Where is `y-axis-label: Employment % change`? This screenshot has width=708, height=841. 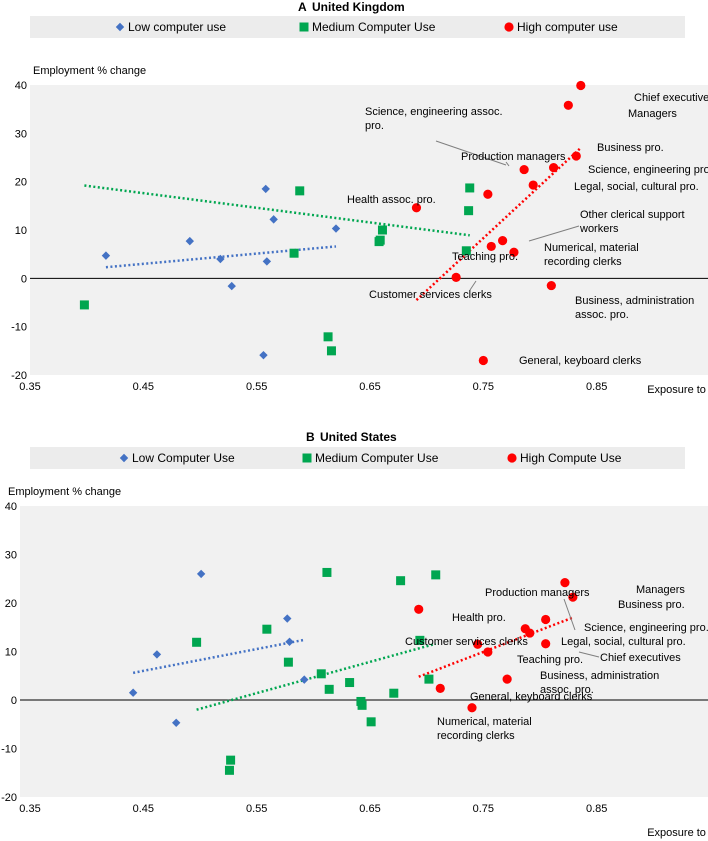
y-axis-label: Employment % change is located at coordinates (64, 492).